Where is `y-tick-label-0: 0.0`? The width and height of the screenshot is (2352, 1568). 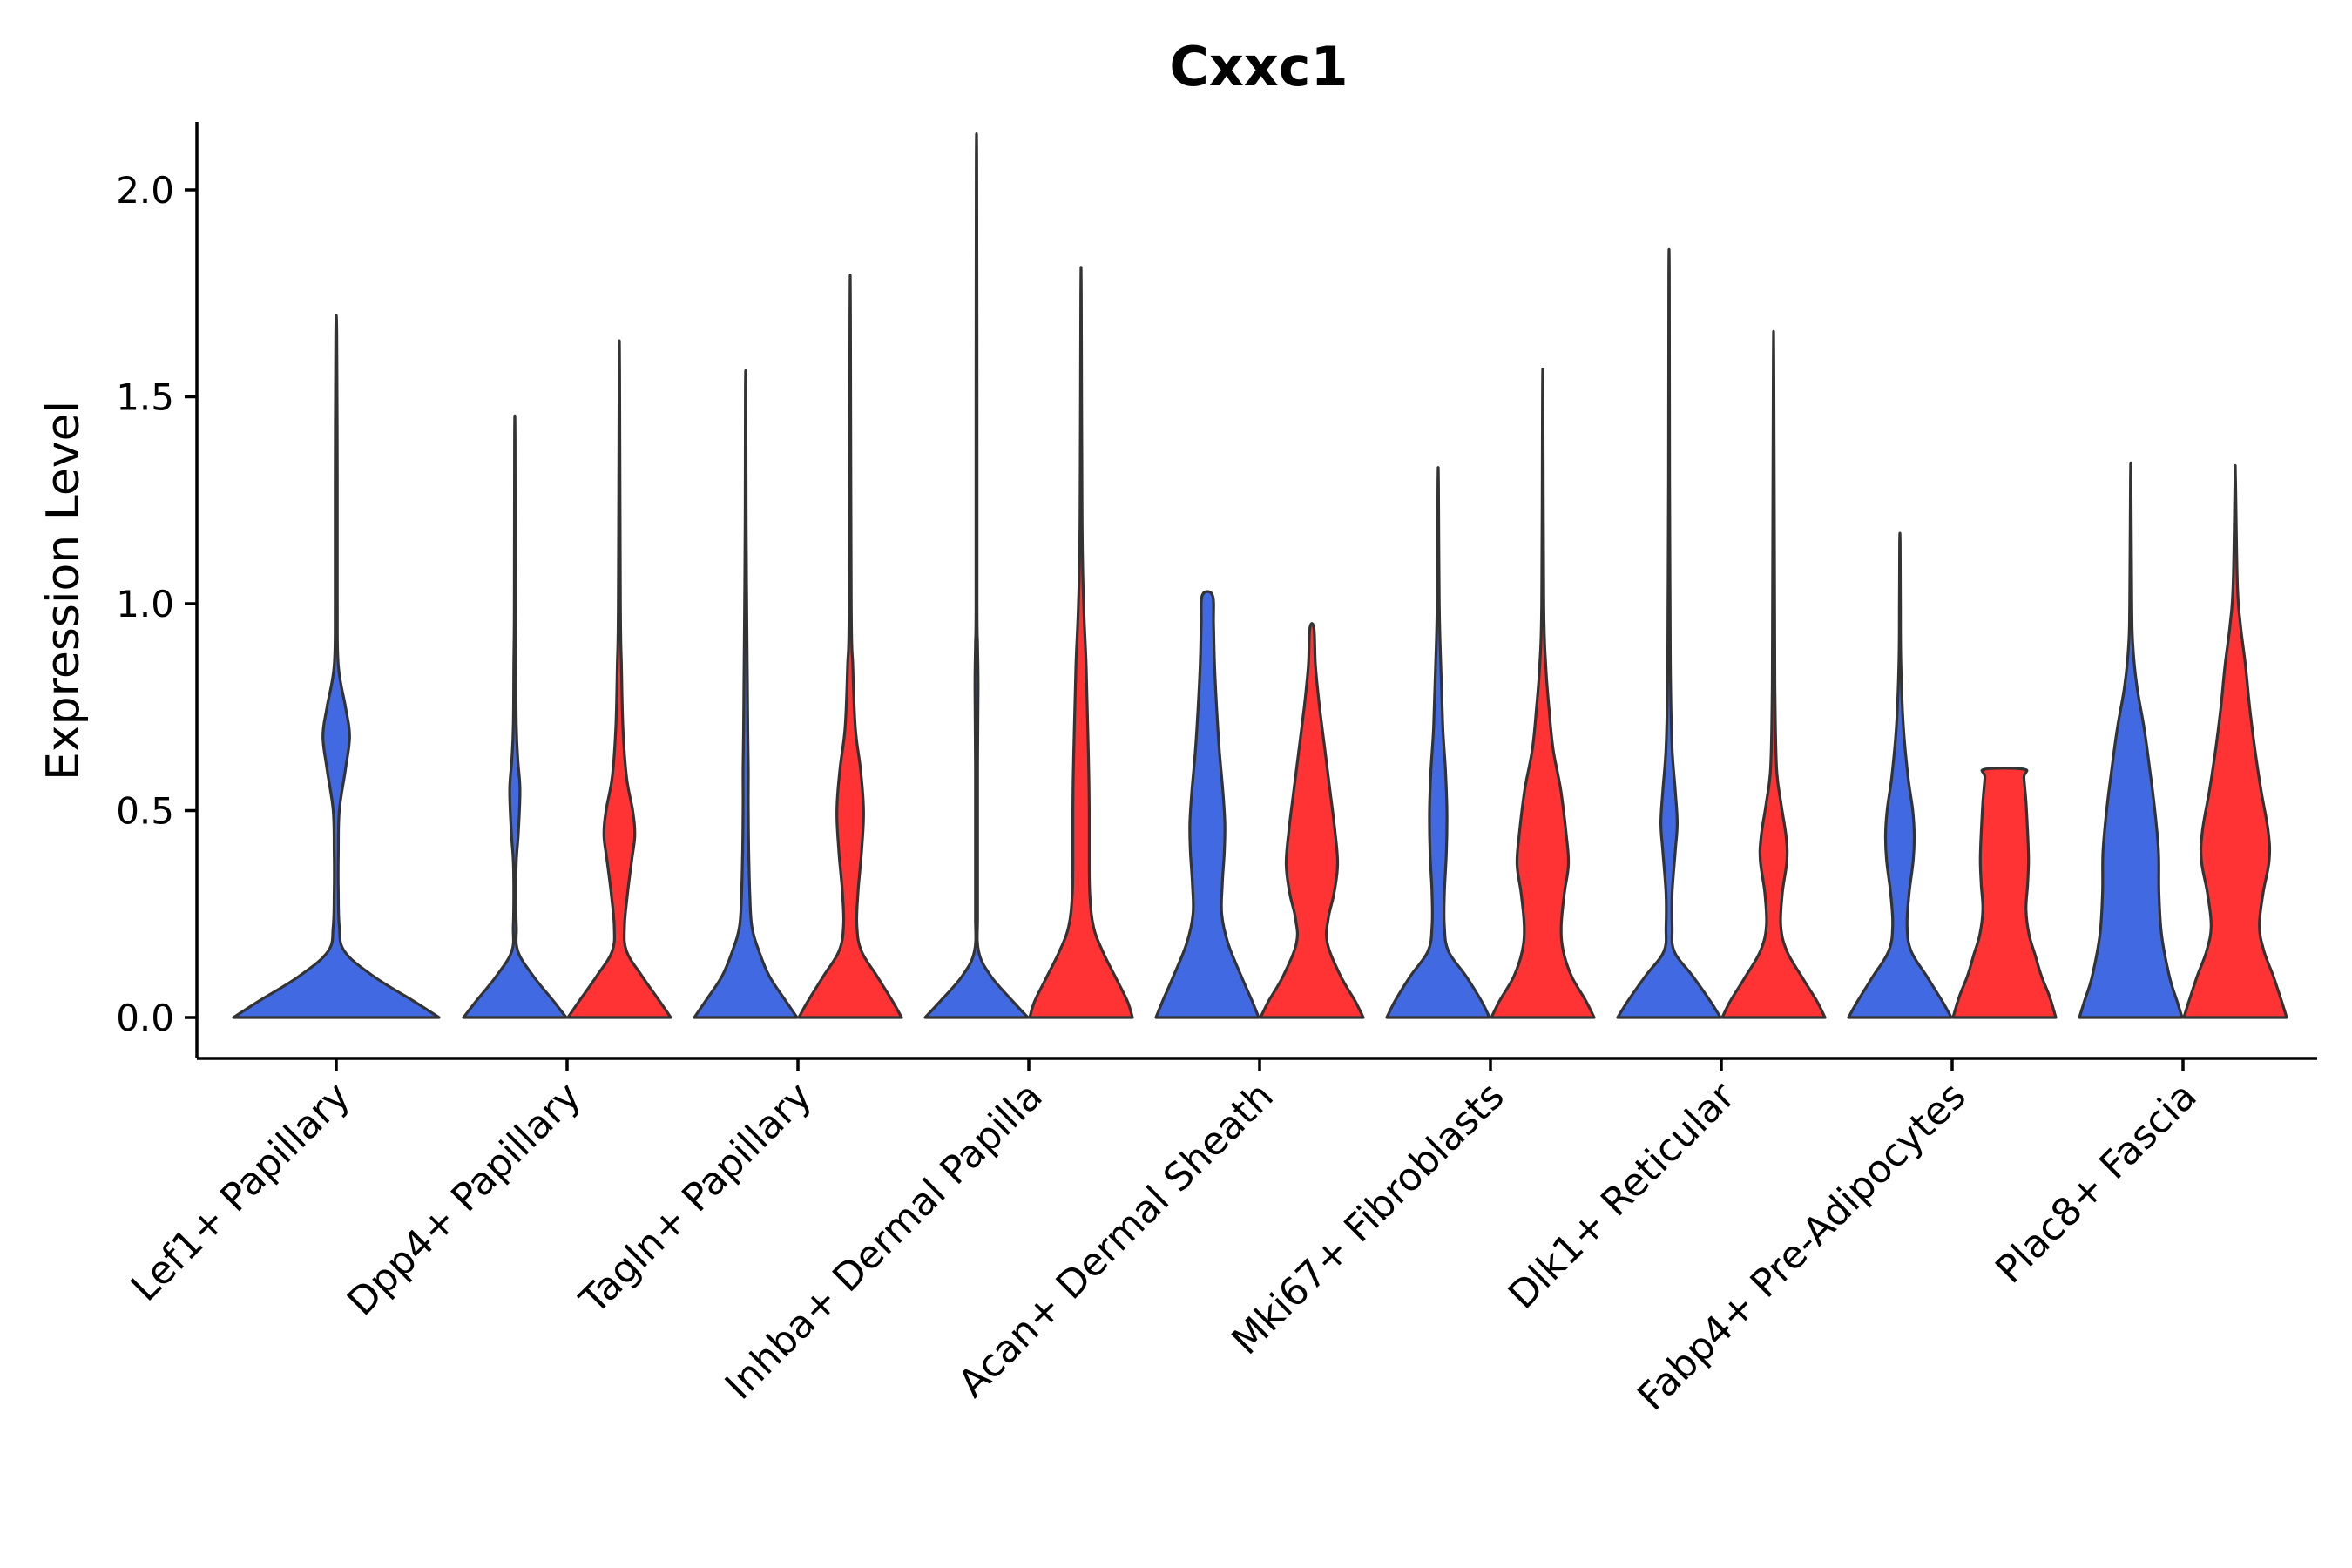
y-tick-label-0: 0.0 is located at coordinates (145, 1018).